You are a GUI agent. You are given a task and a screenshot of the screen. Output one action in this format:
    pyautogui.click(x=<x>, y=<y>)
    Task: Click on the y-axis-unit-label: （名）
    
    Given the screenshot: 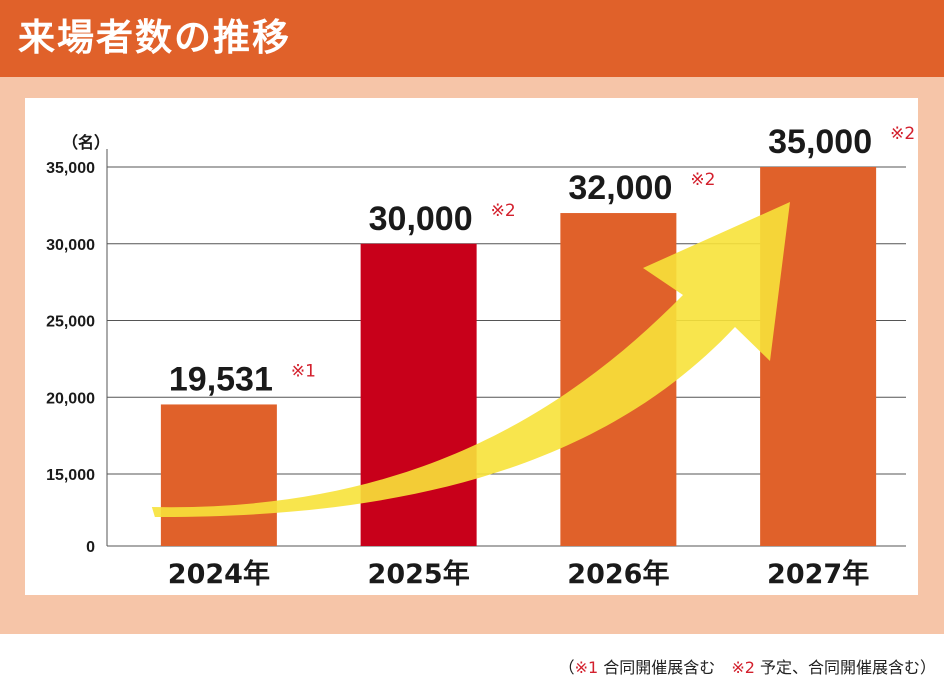 What is the action you would take?
    pyautogui.click(x=86, y=142)
    